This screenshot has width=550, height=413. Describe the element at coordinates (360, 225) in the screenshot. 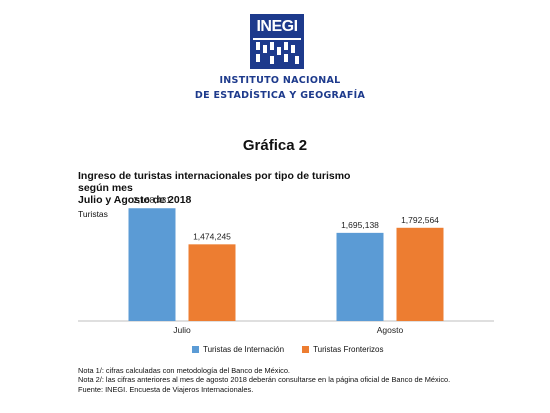

I see `data-label-agosto-internacion: 1,695,138` at that location.